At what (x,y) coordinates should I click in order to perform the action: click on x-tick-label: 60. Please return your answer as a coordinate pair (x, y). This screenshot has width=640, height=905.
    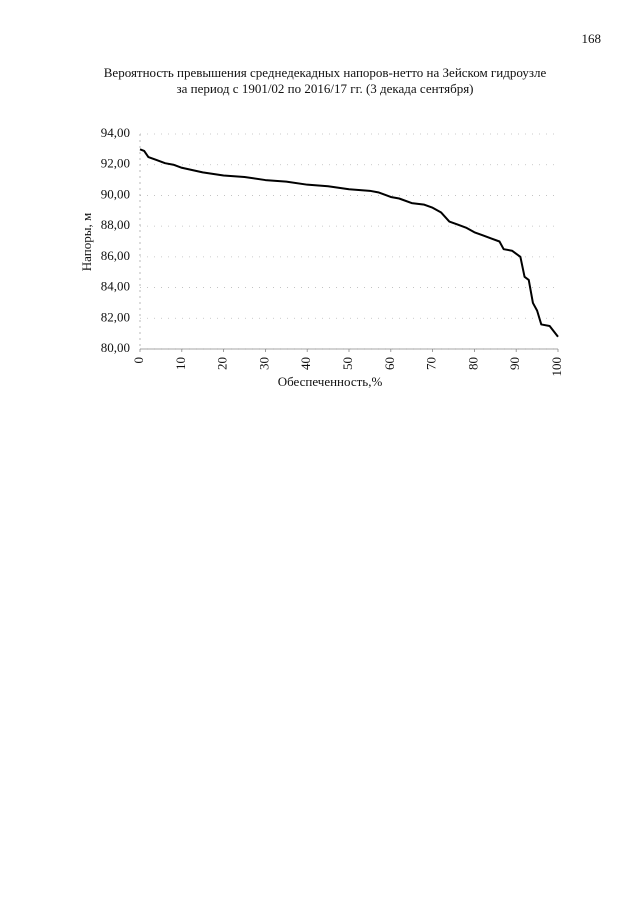
    Looking at the image, I should click on (389, 363).